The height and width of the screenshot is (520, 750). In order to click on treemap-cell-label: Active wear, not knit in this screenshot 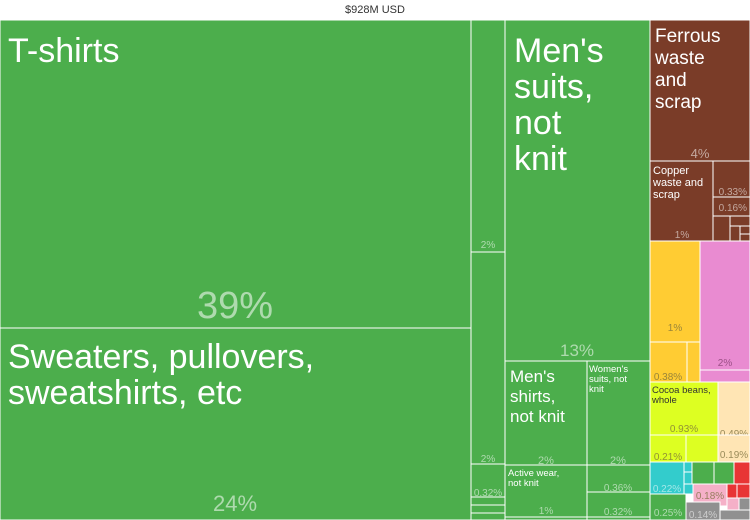, I will do `click(533, 478)`.